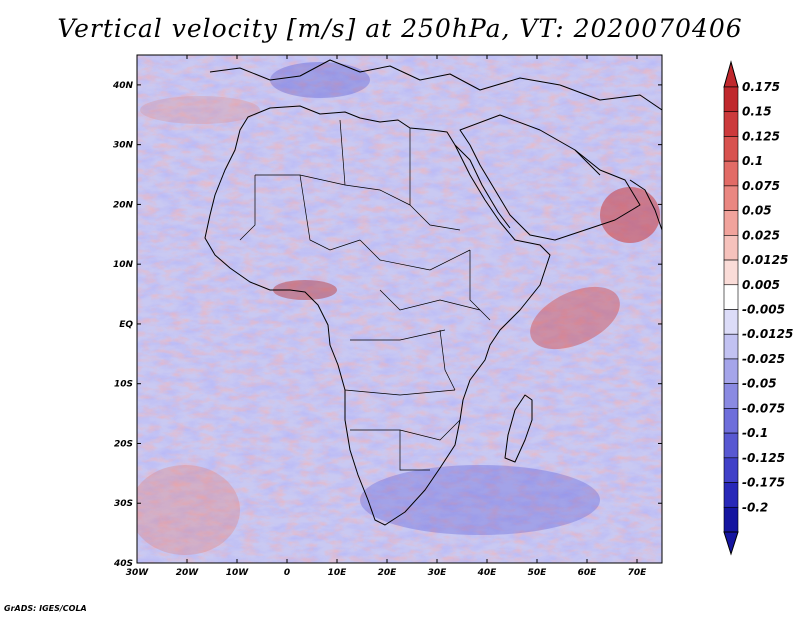 The height and width of the screenshot is (618, 800). What do you see at coordinates (645, 205) in the screenshot?
I see `india-coast` at bounding box center [645, 205].